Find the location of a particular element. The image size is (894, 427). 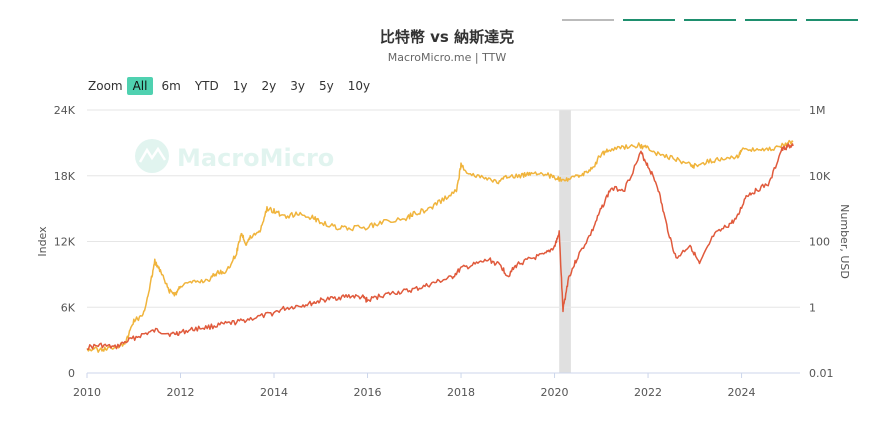

zoom-option-1y: 1y is located at coordinates (240, 86).